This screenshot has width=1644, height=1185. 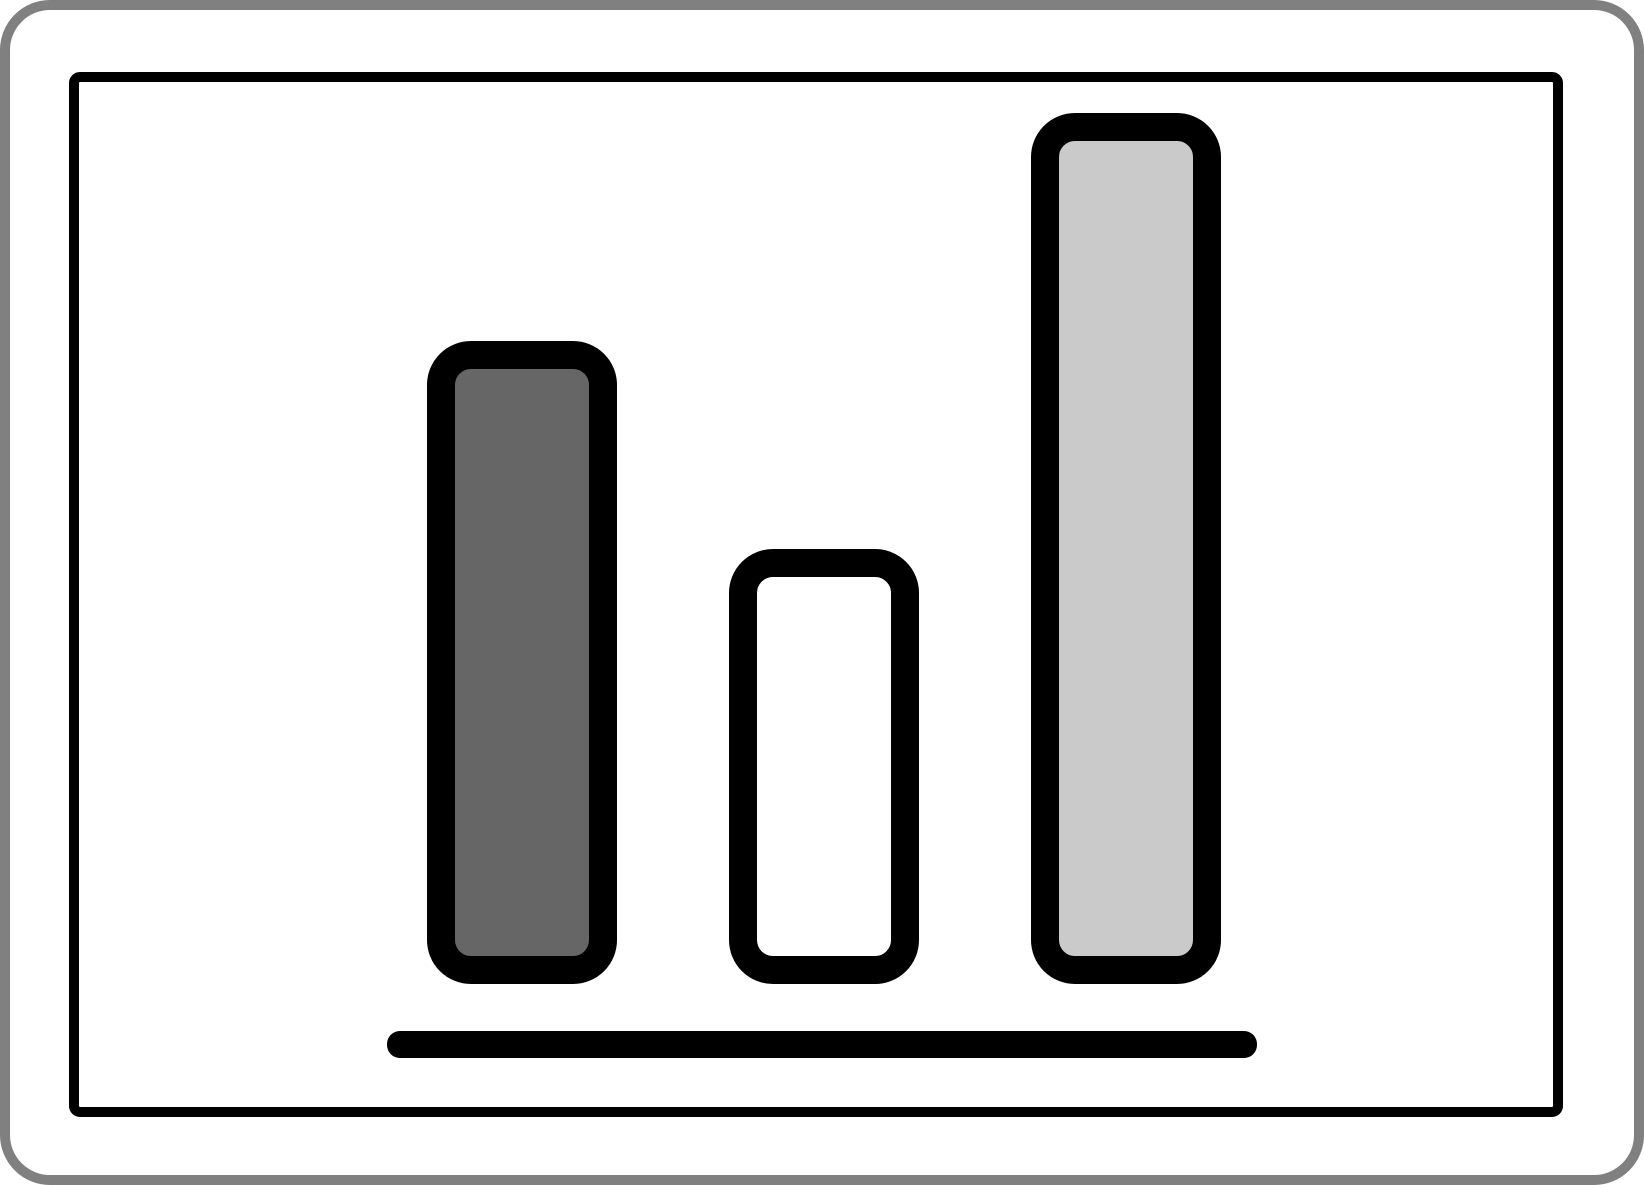 What do you see at coordinates (822, 1044) in the screenshot?
I see `chart-baseline` at bounding box center [822, 1044].